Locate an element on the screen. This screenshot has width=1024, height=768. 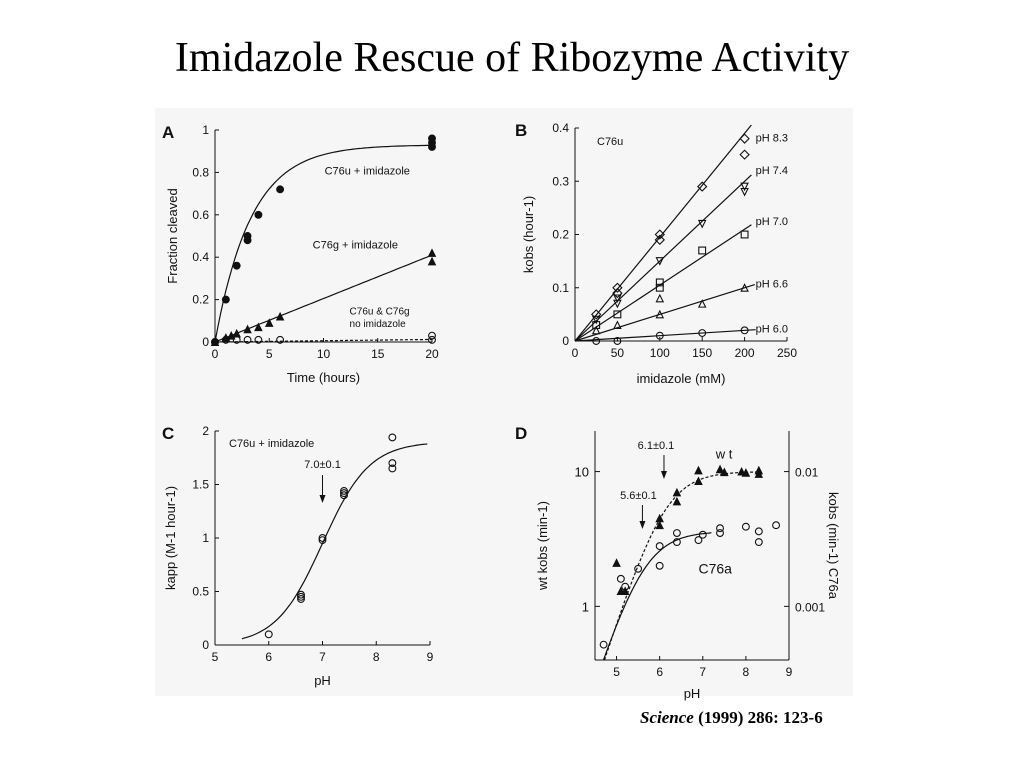
panel-c-arrow-label: 7.0±0.1 is located at coordinates (322, 465).